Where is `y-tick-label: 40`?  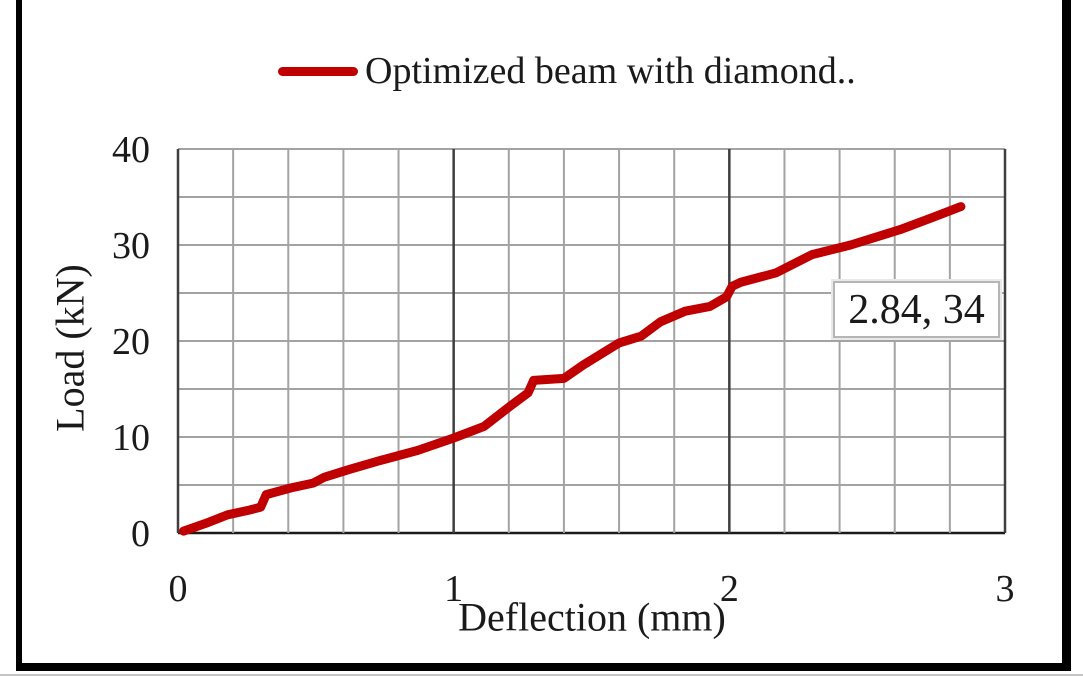
y-tick-label: 40 is located at coordinates (131, 150).